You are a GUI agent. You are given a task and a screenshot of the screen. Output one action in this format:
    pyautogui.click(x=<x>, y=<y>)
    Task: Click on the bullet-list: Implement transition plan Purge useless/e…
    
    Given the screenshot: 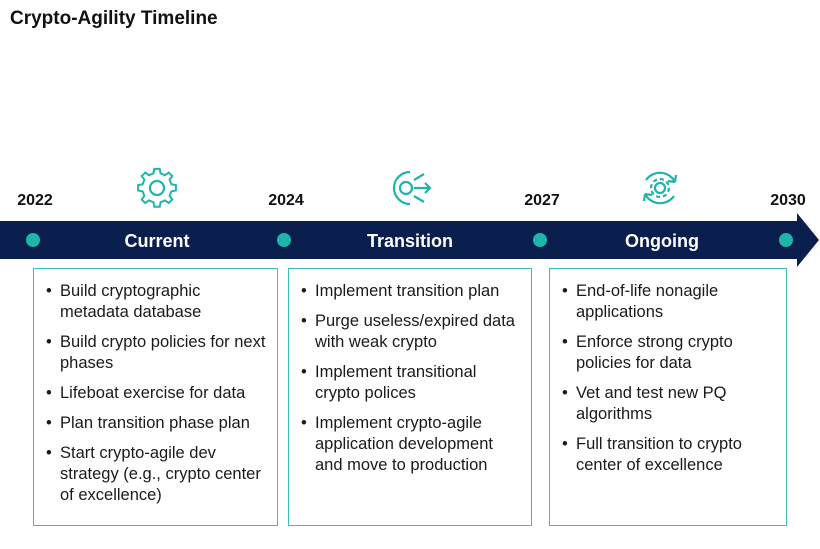 What is the action you would take?
    pyautogui.click(x=410, y=378)
    